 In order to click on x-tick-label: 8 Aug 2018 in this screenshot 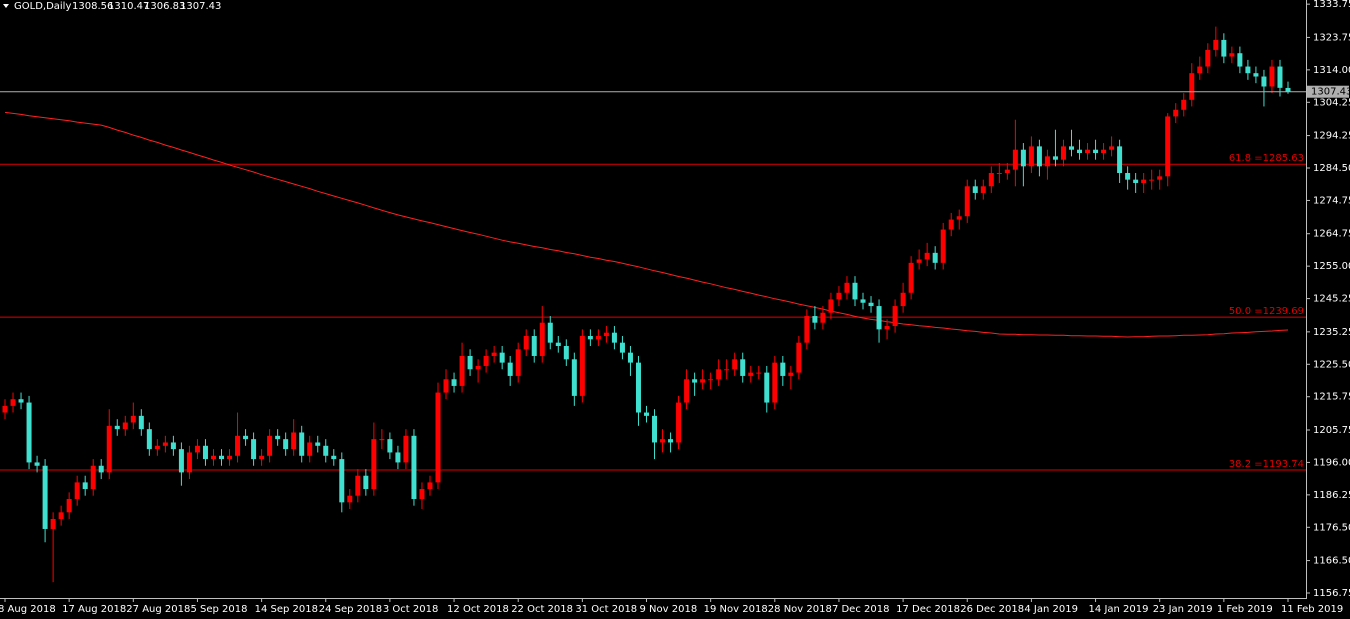, I will do `click(28, 609)`.